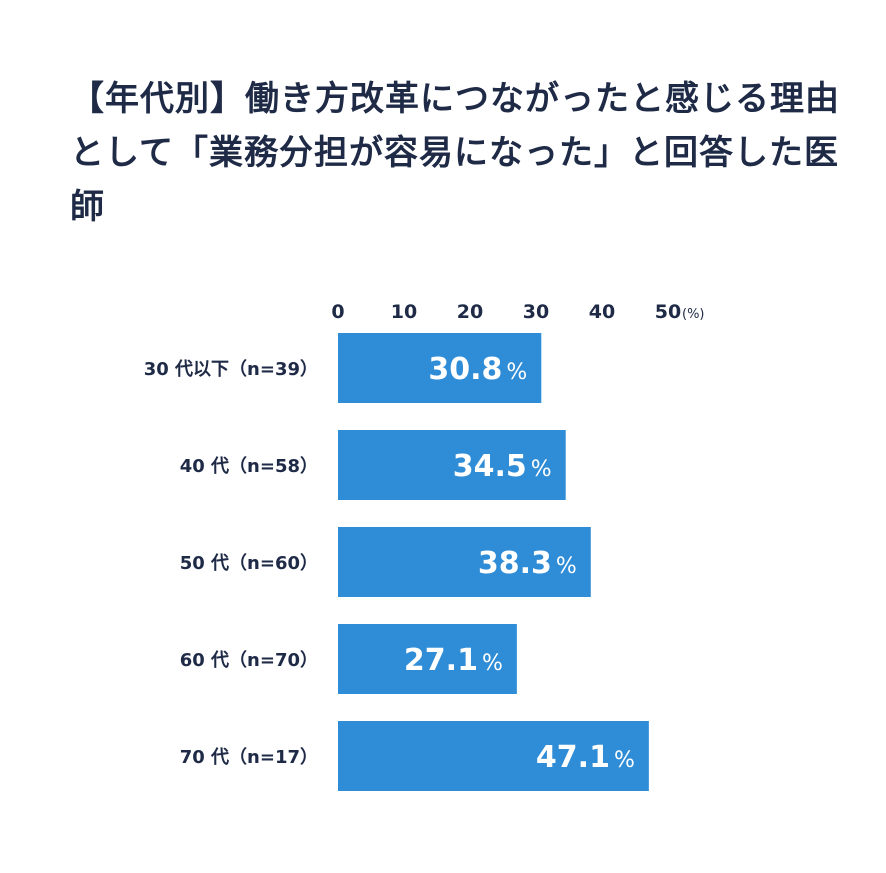  What do you see at coordinates (453, 660) in the screenshot?
I see `data-label: 27.1%` at bounding box center [453, 660].